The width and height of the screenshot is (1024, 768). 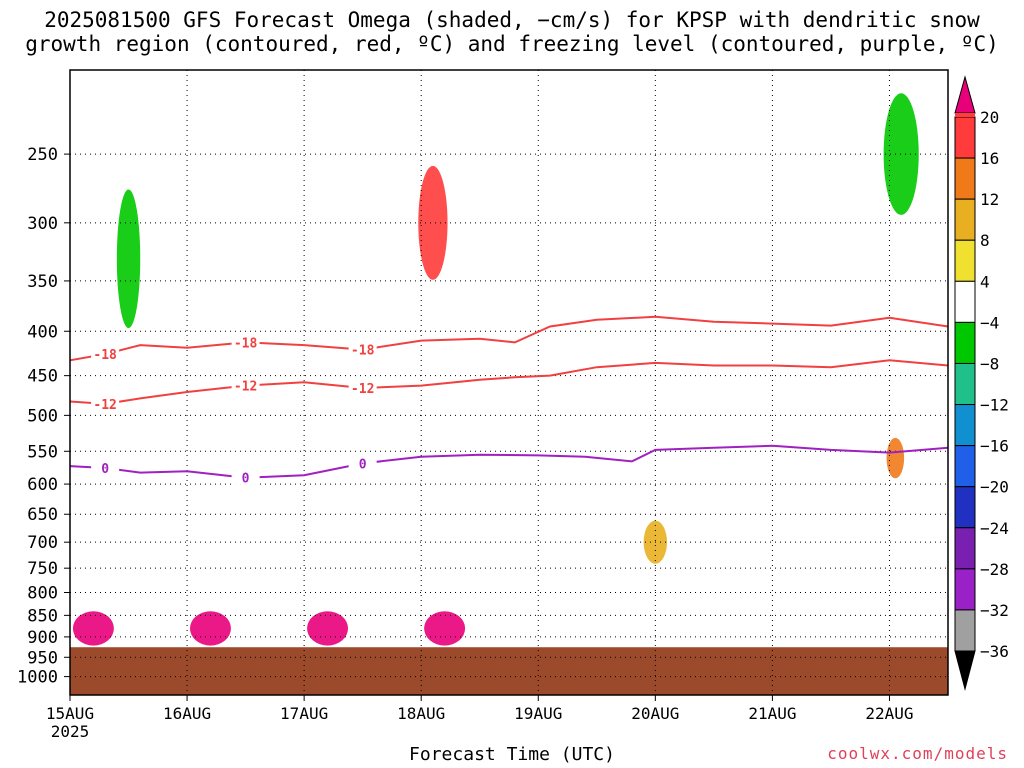 I want to click on colorbar-label: −4, so click(x=989, y=322).